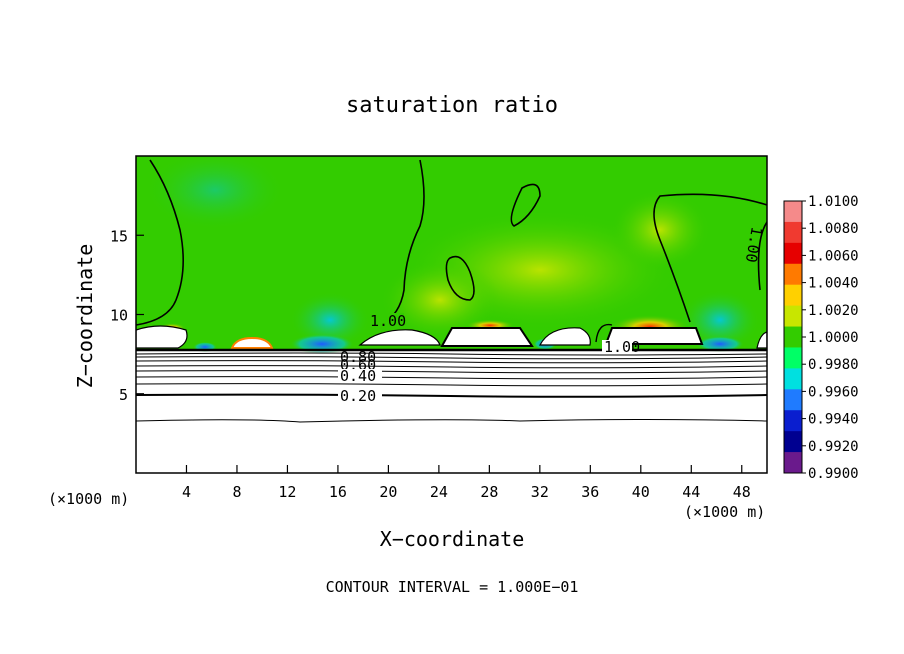 This screenshot has height=654, width=904. I want to click on contour-labels: 1.00 1.00 1.00 0.80 0.60 0.40 0.20, so click(552, 315).